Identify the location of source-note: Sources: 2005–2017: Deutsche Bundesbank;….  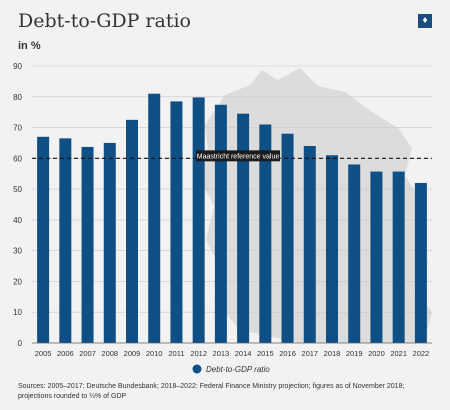
(211, 391).